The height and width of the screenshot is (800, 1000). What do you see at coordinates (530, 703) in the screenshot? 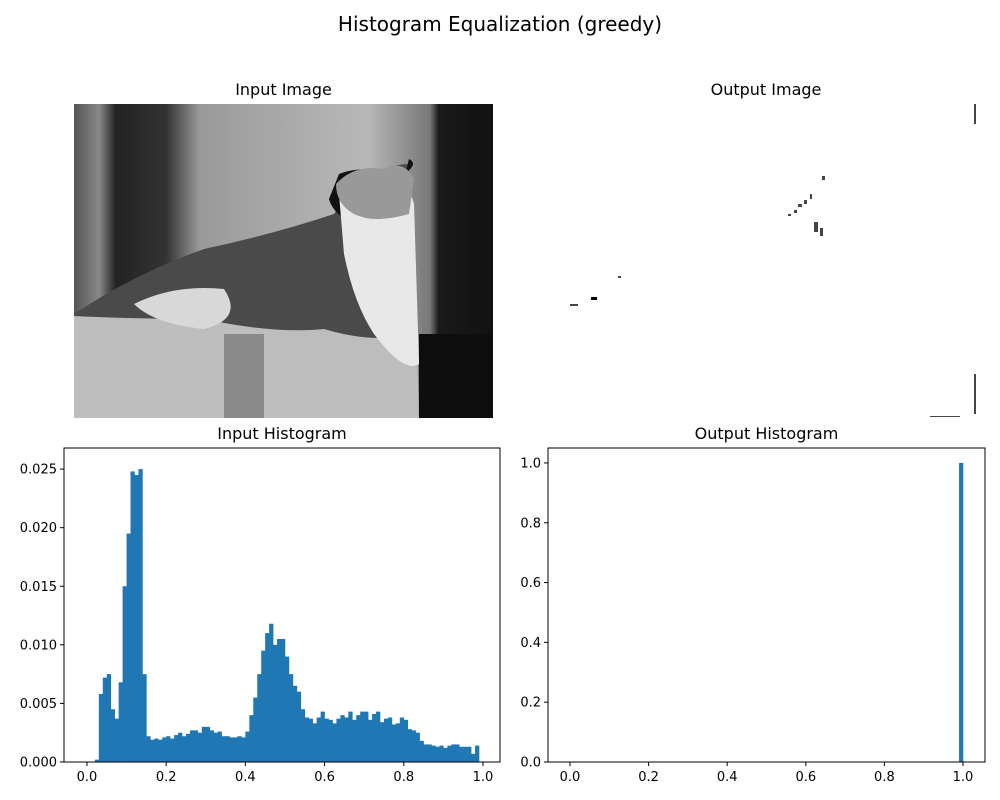
I see `y-tick-label: 0.2` at bounding box center [530, 703].